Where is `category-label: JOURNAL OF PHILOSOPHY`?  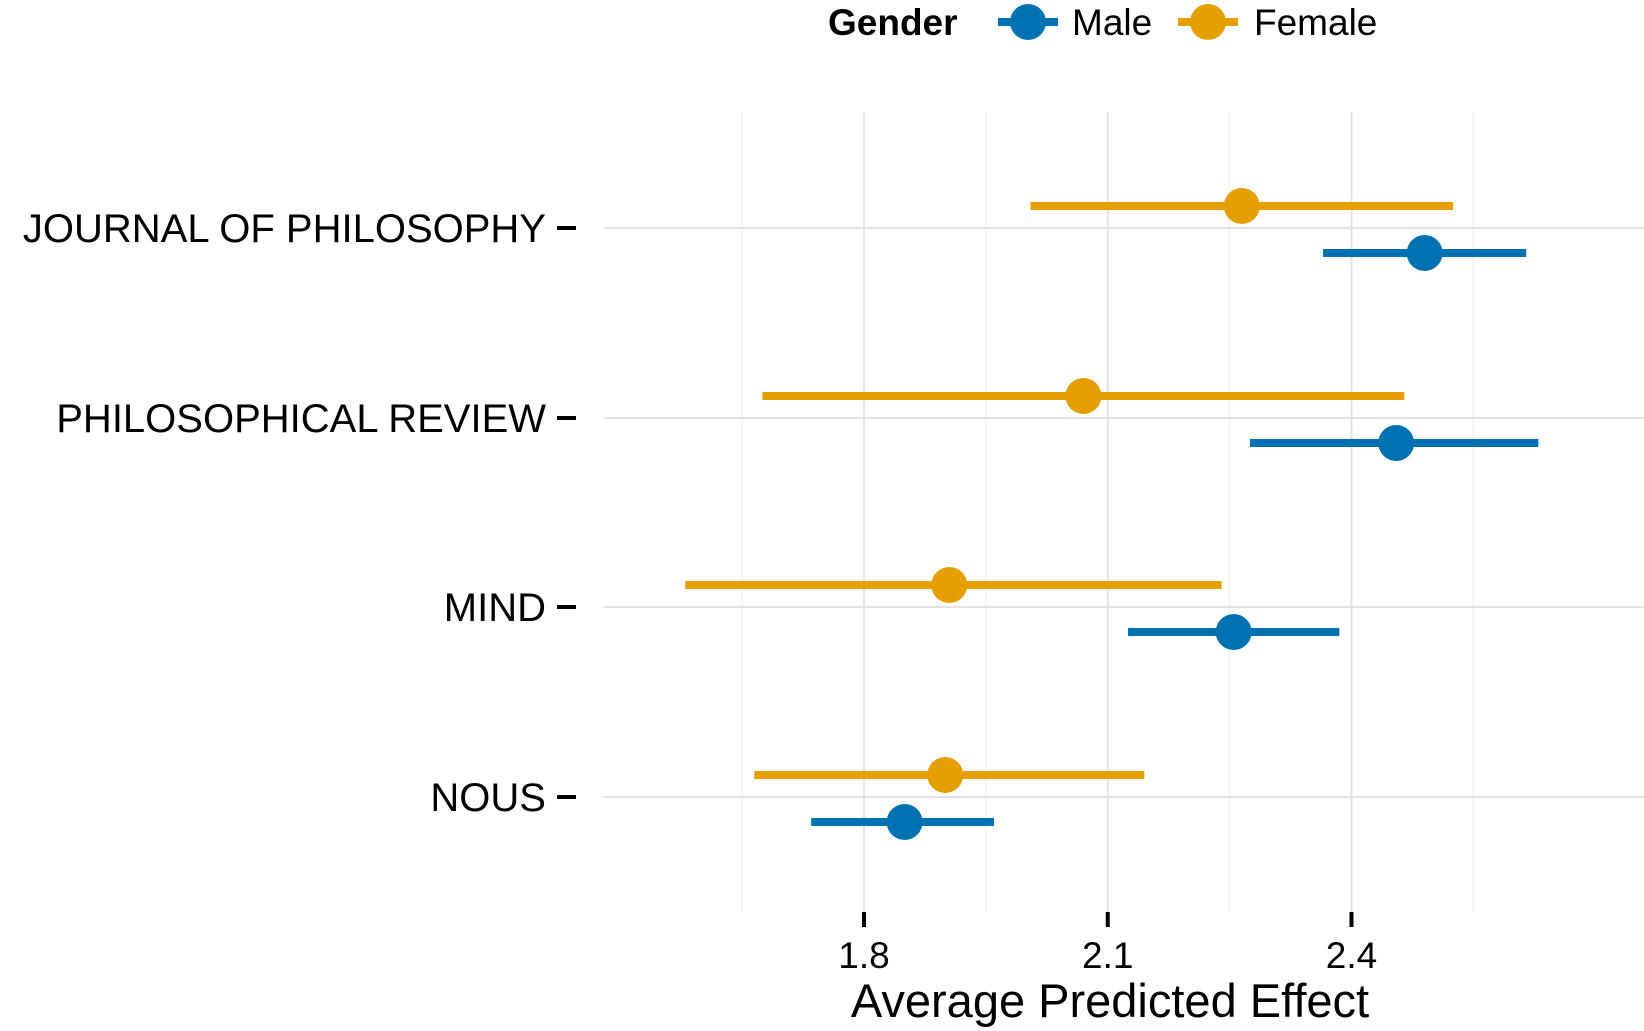
category-label: JOURNAL OF PHILOSOPHY is located at coordinates (284, 229).